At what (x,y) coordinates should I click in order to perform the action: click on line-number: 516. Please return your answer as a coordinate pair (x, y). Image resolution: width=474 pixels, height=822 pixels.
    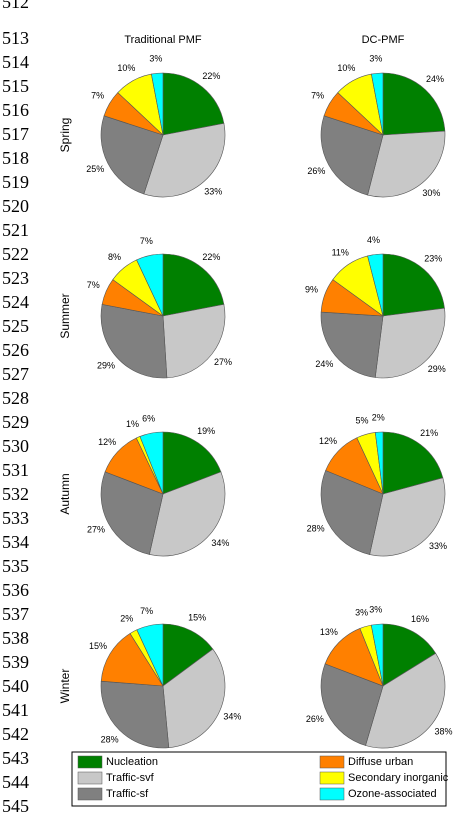
    Looking at the image, I should click on (15, 110).